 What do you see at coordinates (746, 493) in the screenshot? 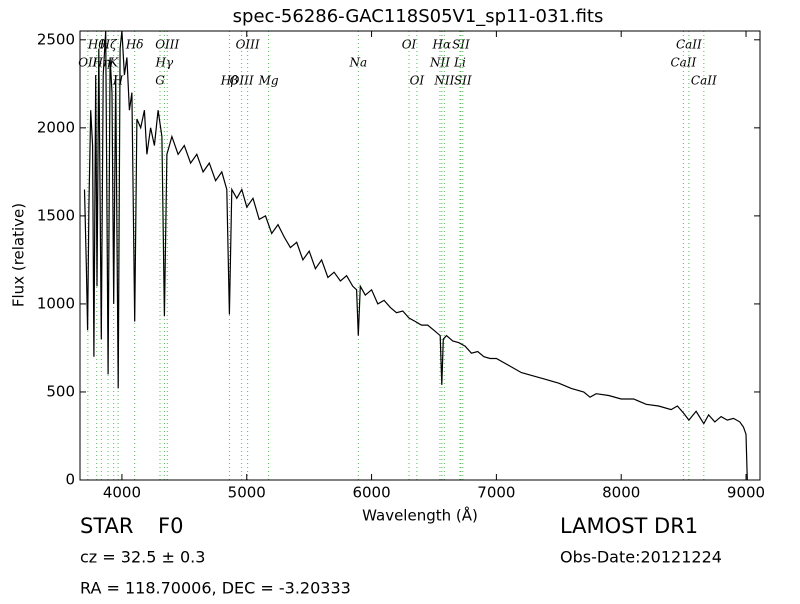
I see `x-tick-label: 9000` at bounding box center [746, 493].